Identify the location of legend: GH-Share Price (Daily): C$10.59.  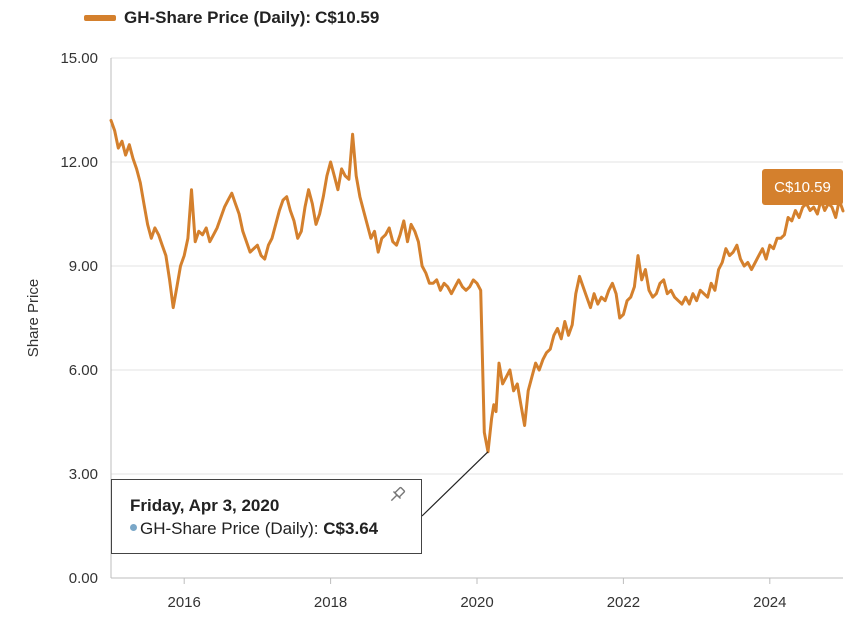
(231, 18).